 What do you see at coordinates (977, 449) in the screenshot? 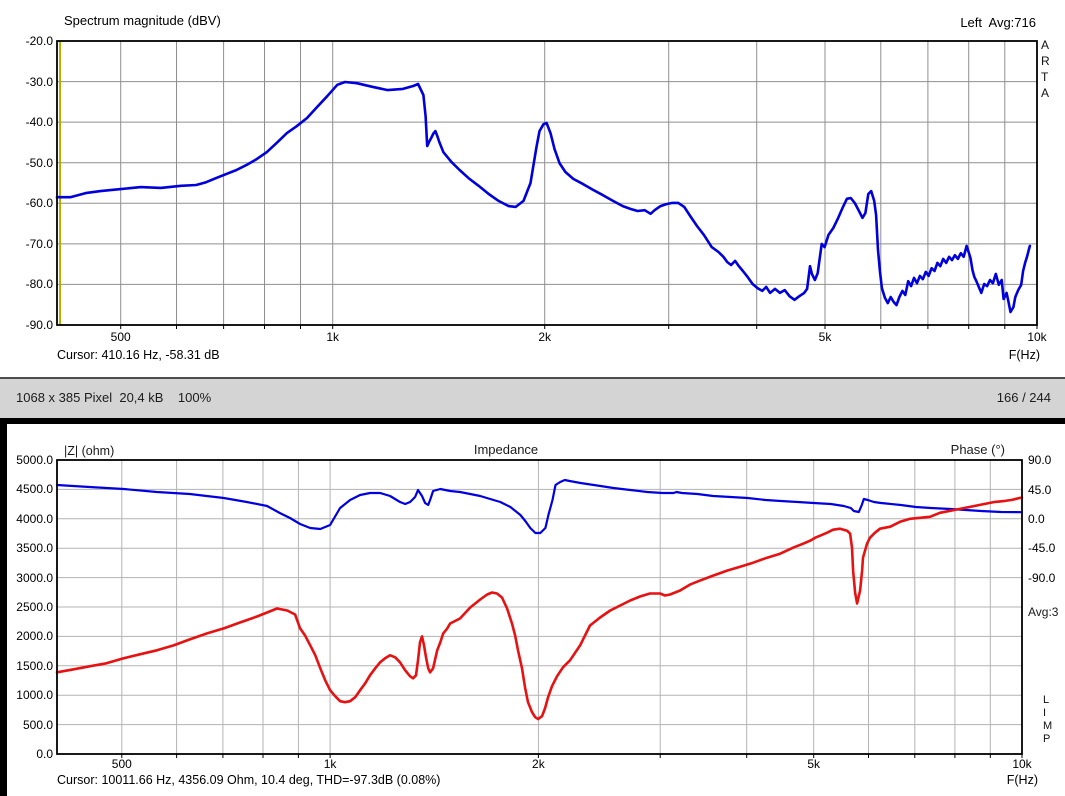
I see `impedance-right-axis-title: Phase (°)` at bounding box center [977, 449].